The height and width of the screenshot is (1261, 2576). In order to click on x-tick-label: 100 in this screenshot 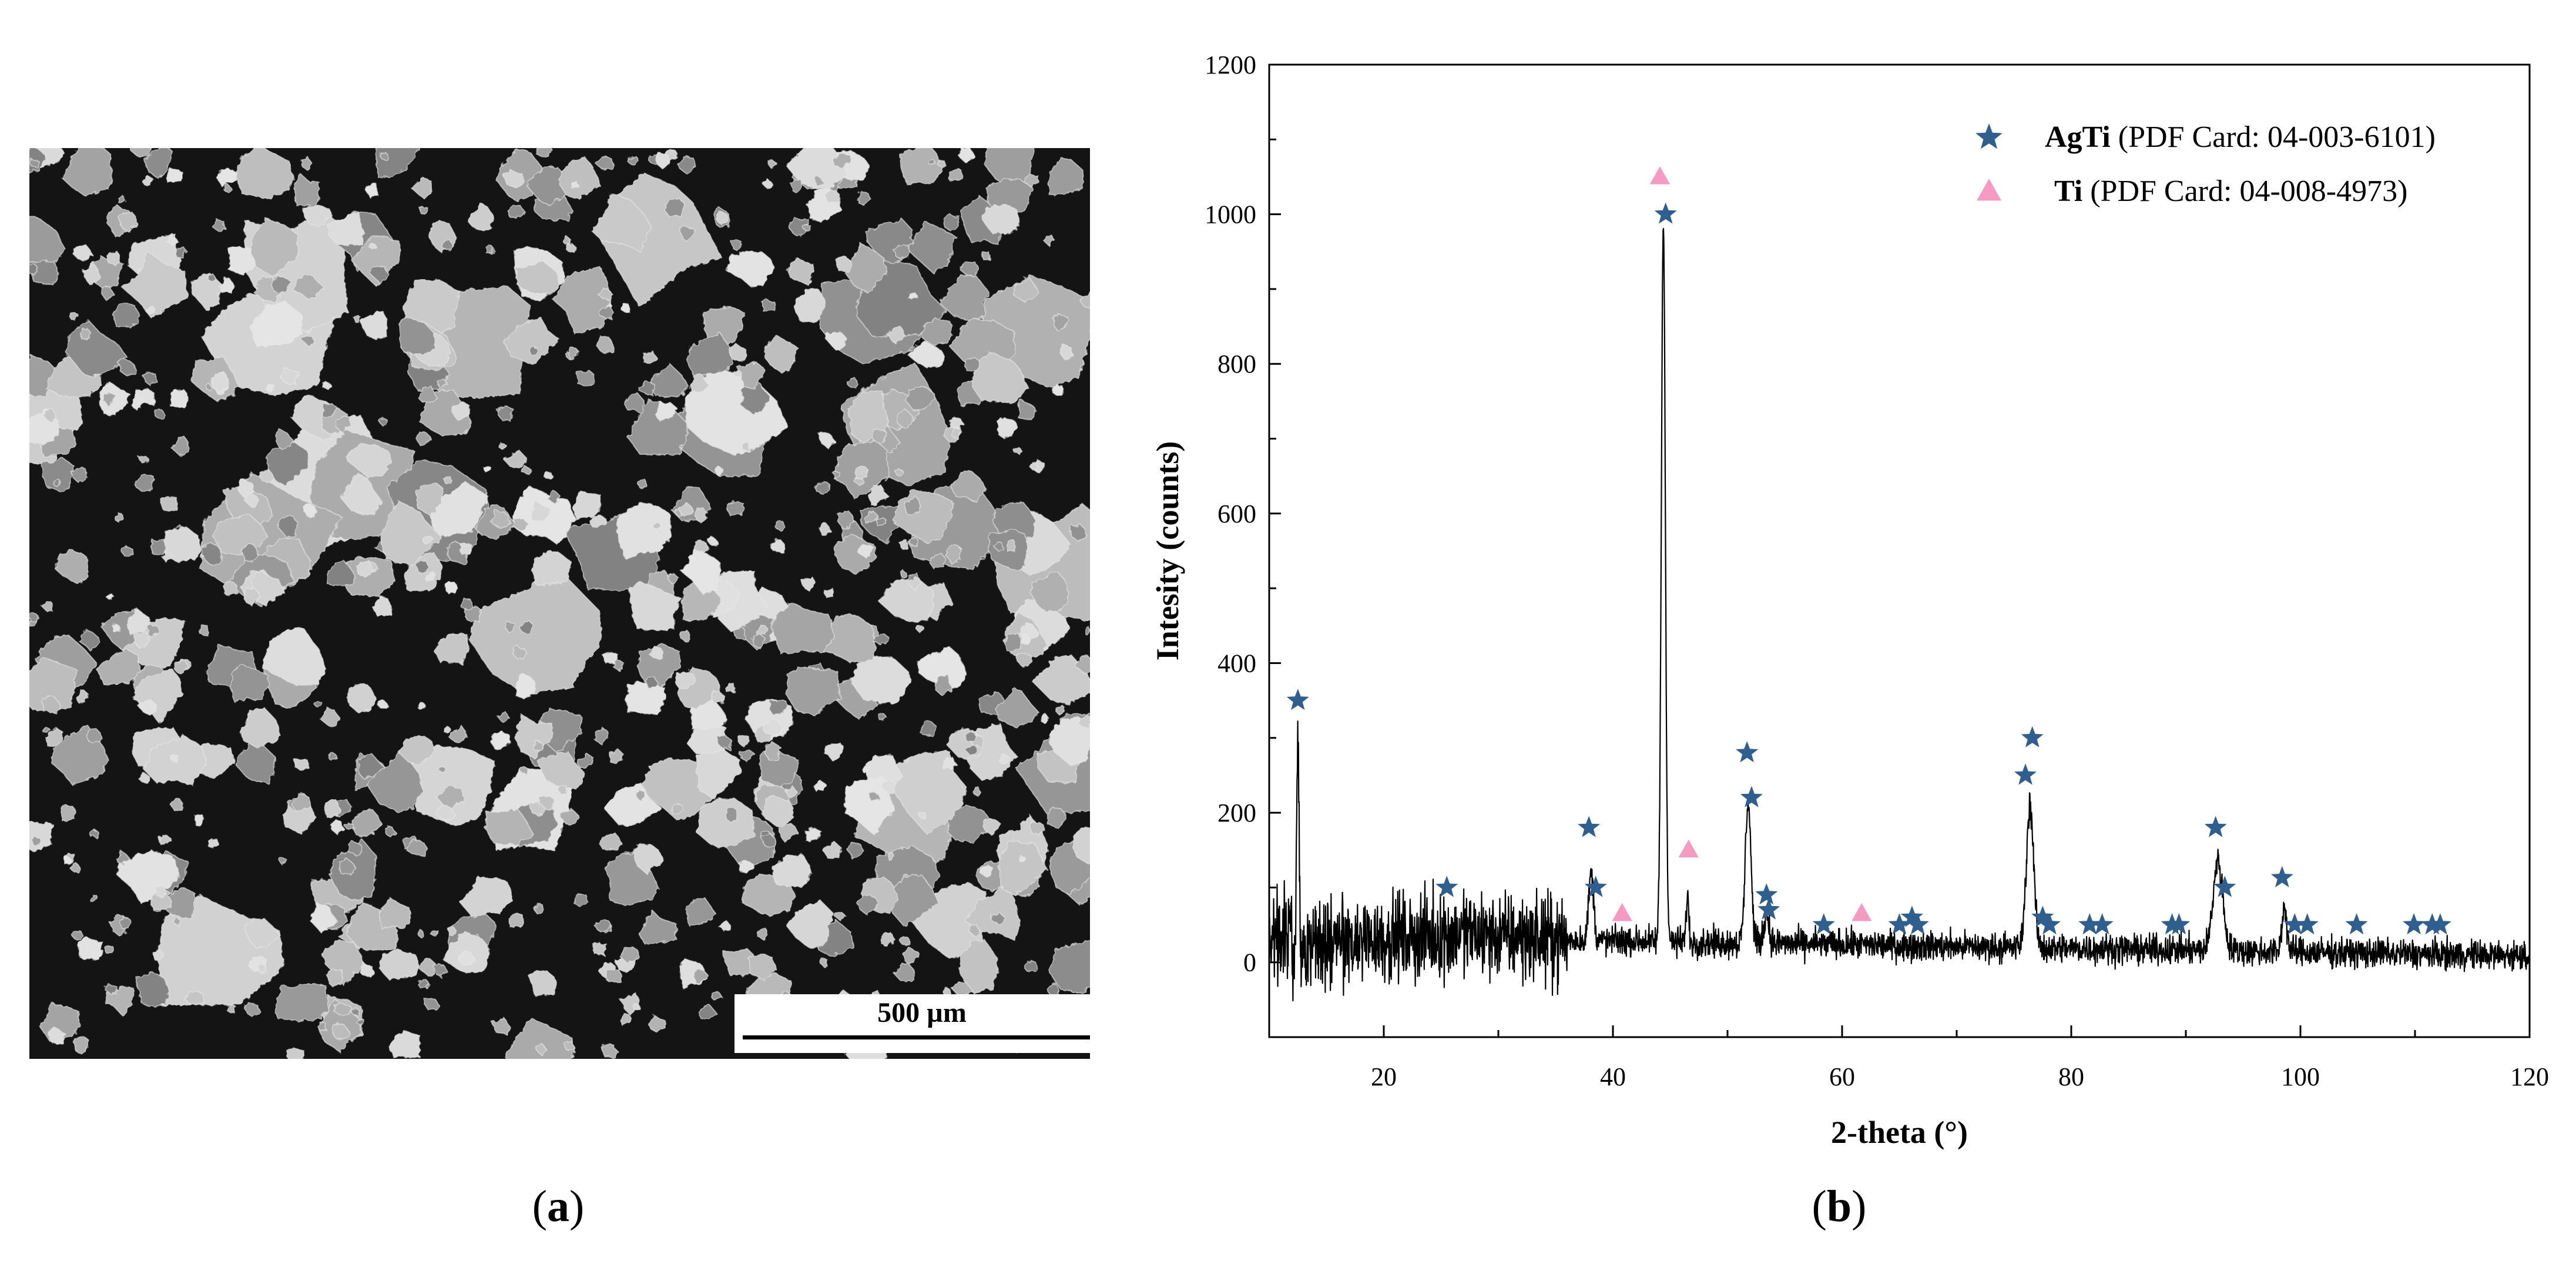, I will do `click(2301, 1076)`.